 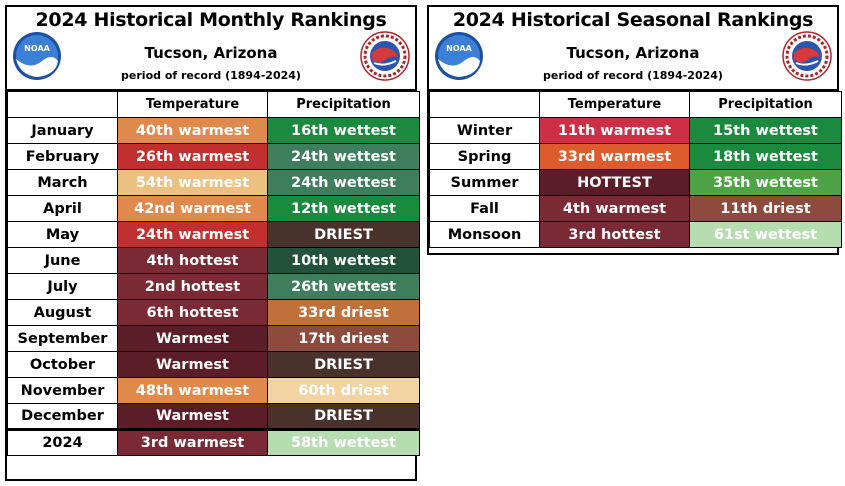 What do you see at coordinates (211, 53) in the screenshot?
I see `monthly-location: Tucson, Arizona` at bounding box center [211, 53].